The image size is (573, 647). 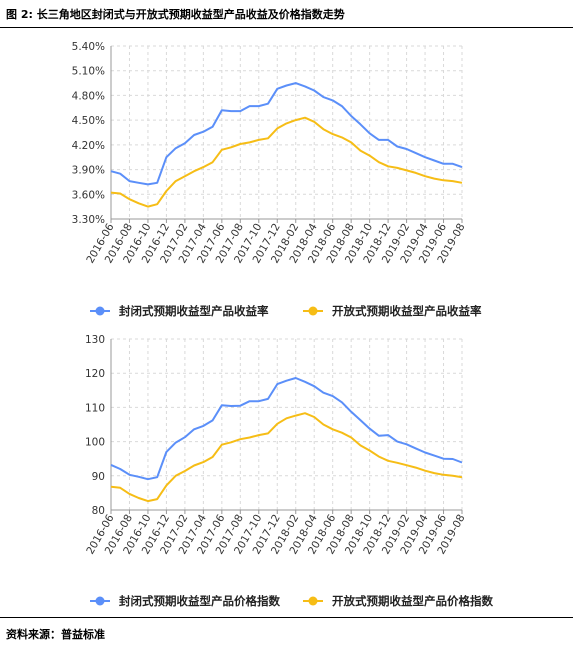 What do you see at coordinates (95, 340) in the screenshot?
I see `price-y-tick-label: 130` at bounding box center [95, 340].